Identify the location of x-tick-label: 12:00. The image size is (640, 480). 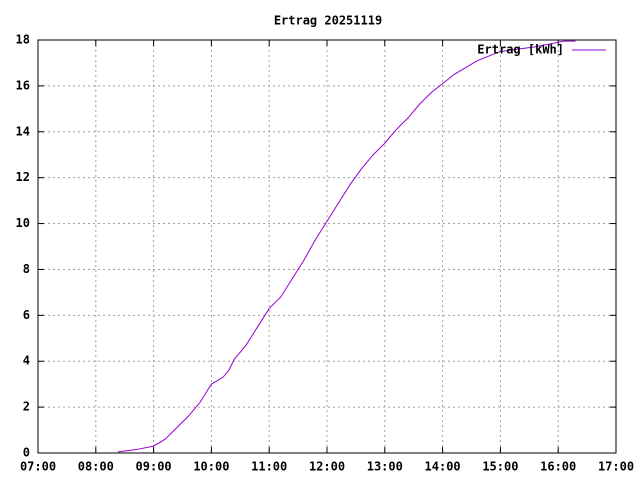
(327, 467).